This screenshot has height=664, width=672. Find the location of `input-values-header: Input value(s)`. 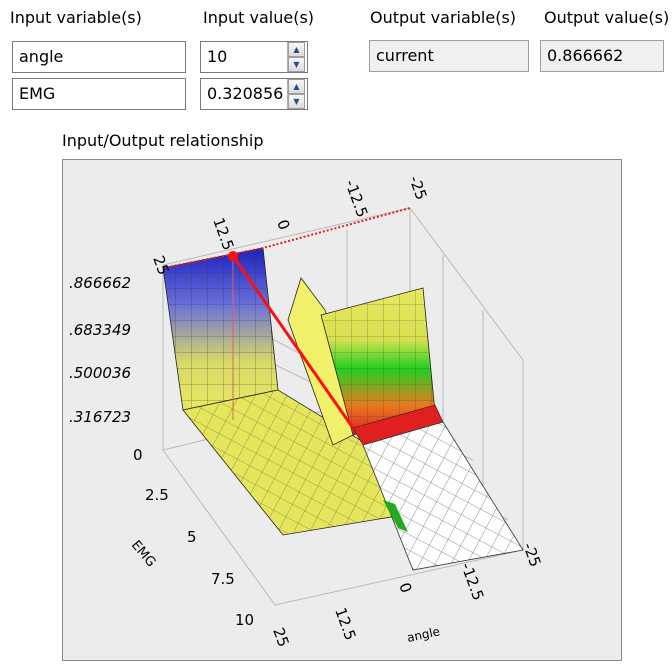

input-values-header: Input value(s) is located at coordinates (259, 17).